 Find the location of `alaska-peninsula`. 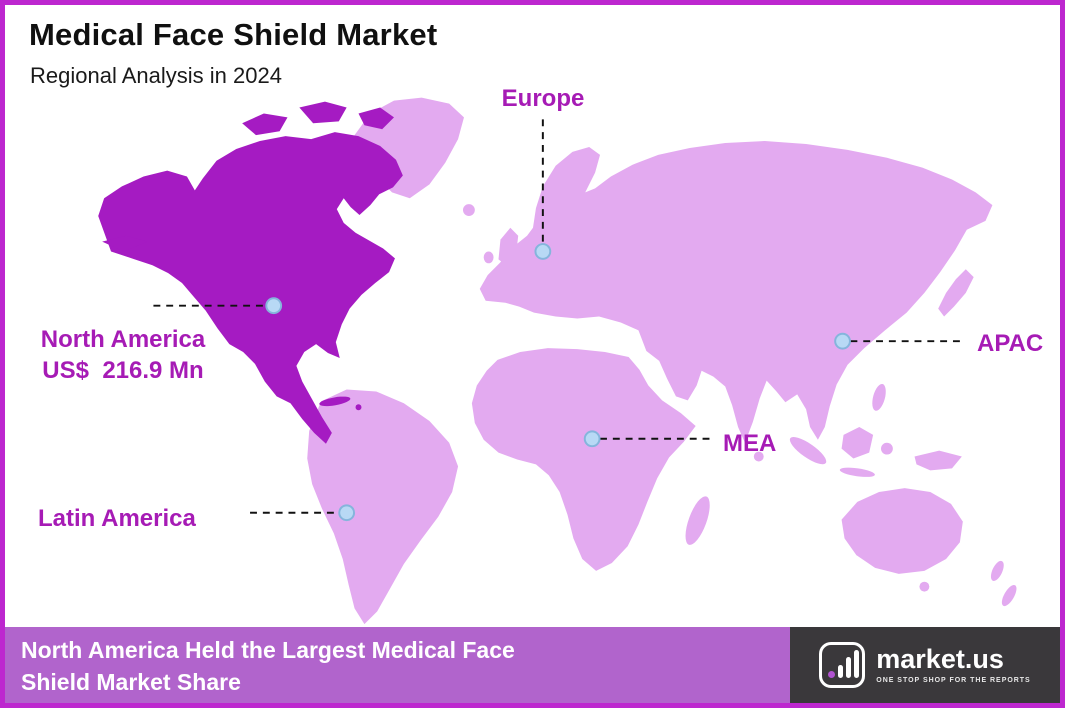

alaska-peninsula is located at coordinates (125, 243).